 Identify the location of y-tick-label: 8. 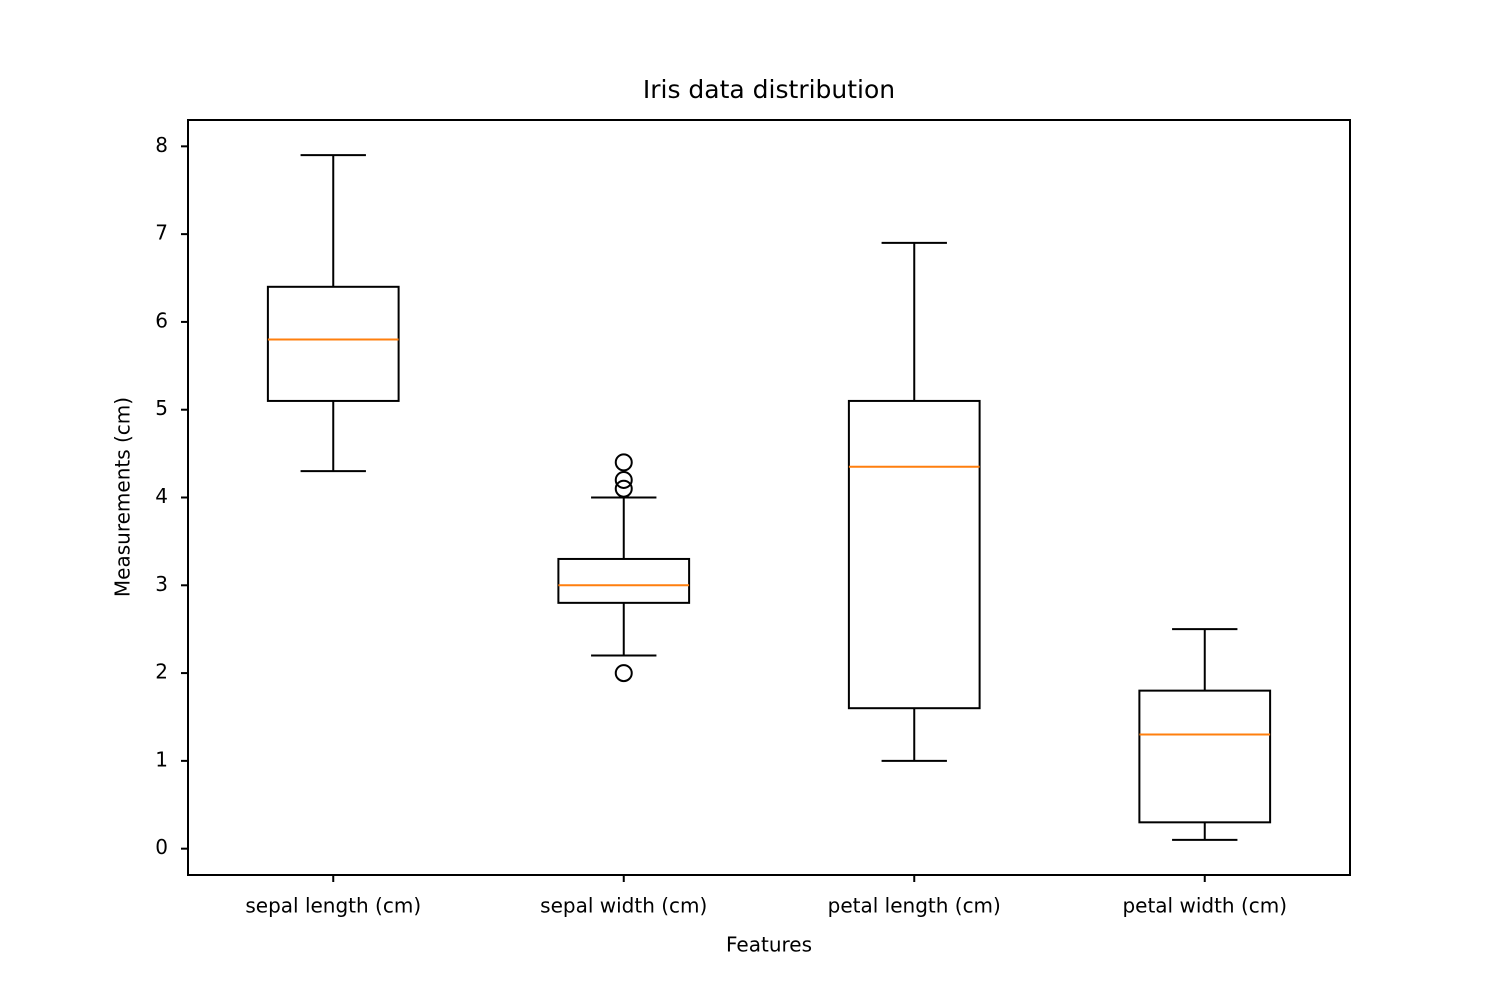
(161, 145).